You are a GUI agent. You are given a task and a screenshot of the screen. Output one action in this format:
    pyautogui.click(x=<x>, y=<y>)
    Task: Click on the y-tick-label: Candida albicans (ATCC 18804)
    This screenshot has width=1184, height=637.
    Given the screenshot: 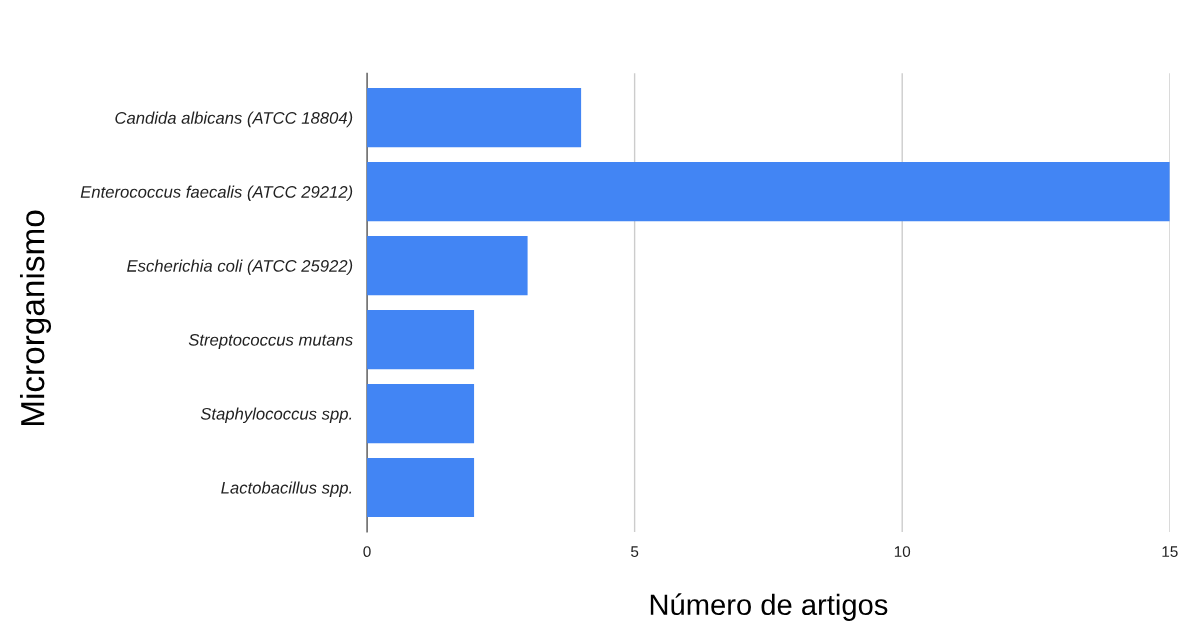 What is the action you would take?
    pyautogui.click(x=234, y=119)
    